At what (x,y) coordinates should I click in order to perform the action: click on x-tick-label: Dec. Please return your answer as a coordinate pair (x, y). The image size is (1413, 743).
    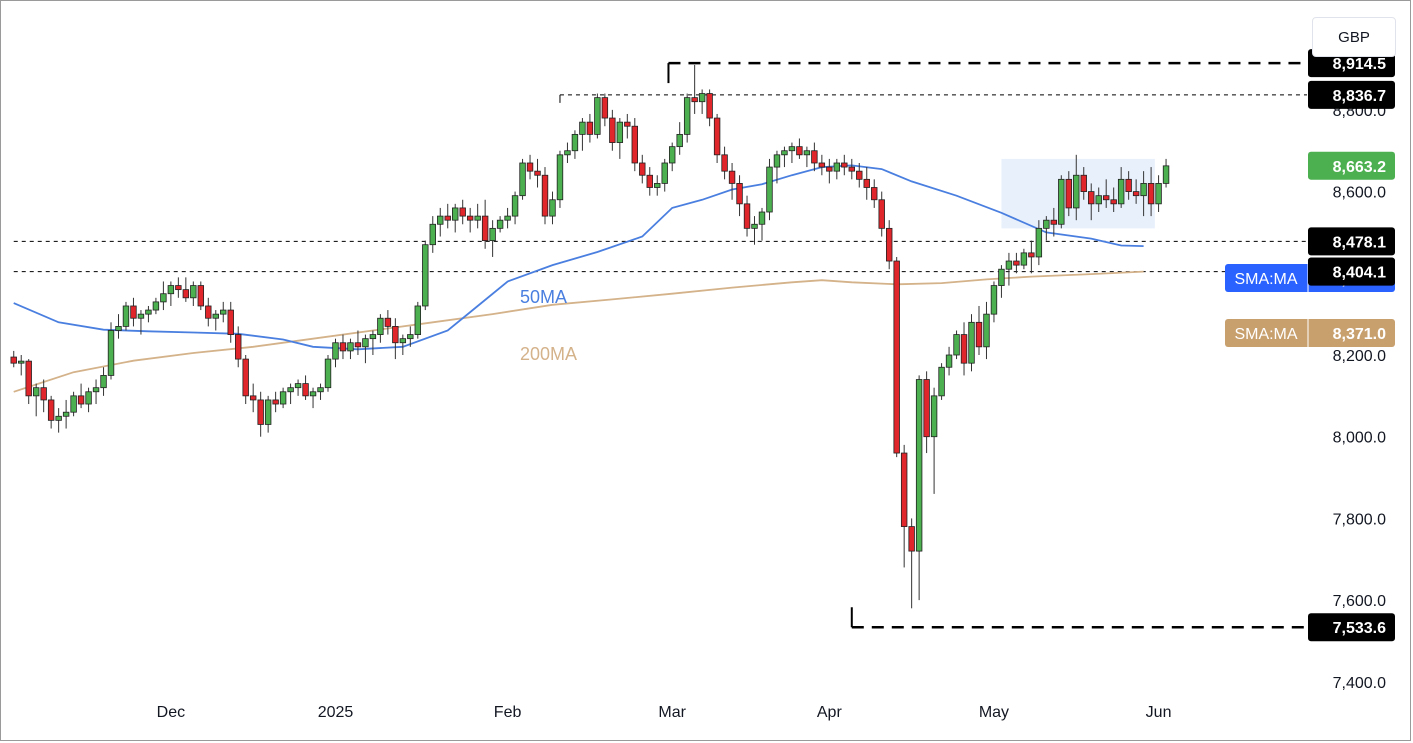
    Looking at the image, I should click on (171, 712).